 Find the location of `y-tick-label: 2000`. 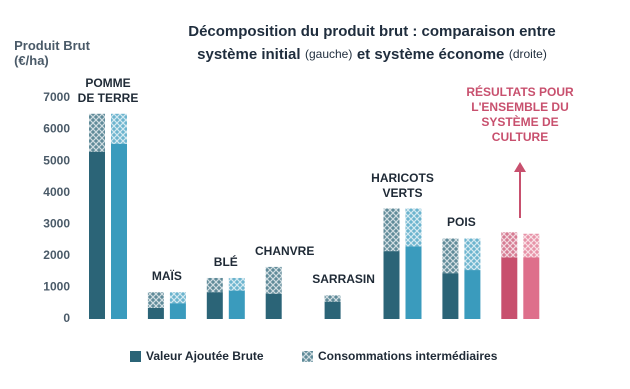

y-tick-label: 2000 is located at coordinates (56, 255).